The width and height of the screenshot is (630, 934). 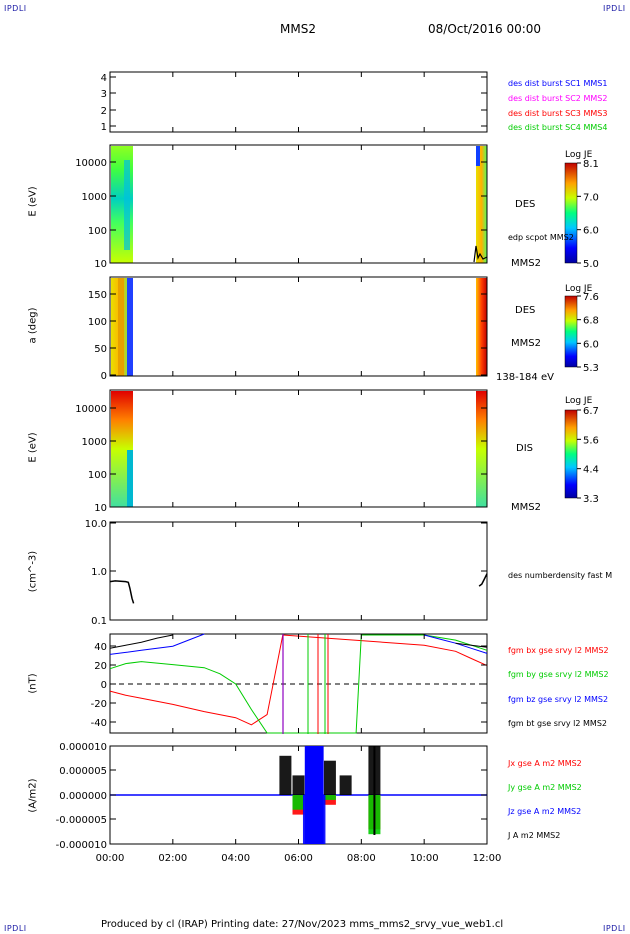 I want to click on ylabel-energy-electrons: E (eV), so click(x=33, y=201).